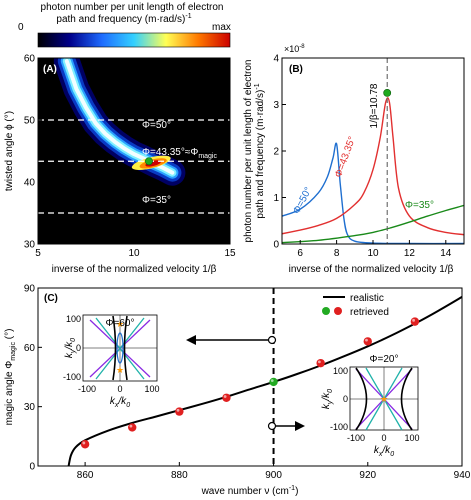 The image size is (471, 500). What do you see at coordinates (70, 348) in the screenshot?
I see `inset-left-y-label: ky/k0` at bounding box center [70, 348].